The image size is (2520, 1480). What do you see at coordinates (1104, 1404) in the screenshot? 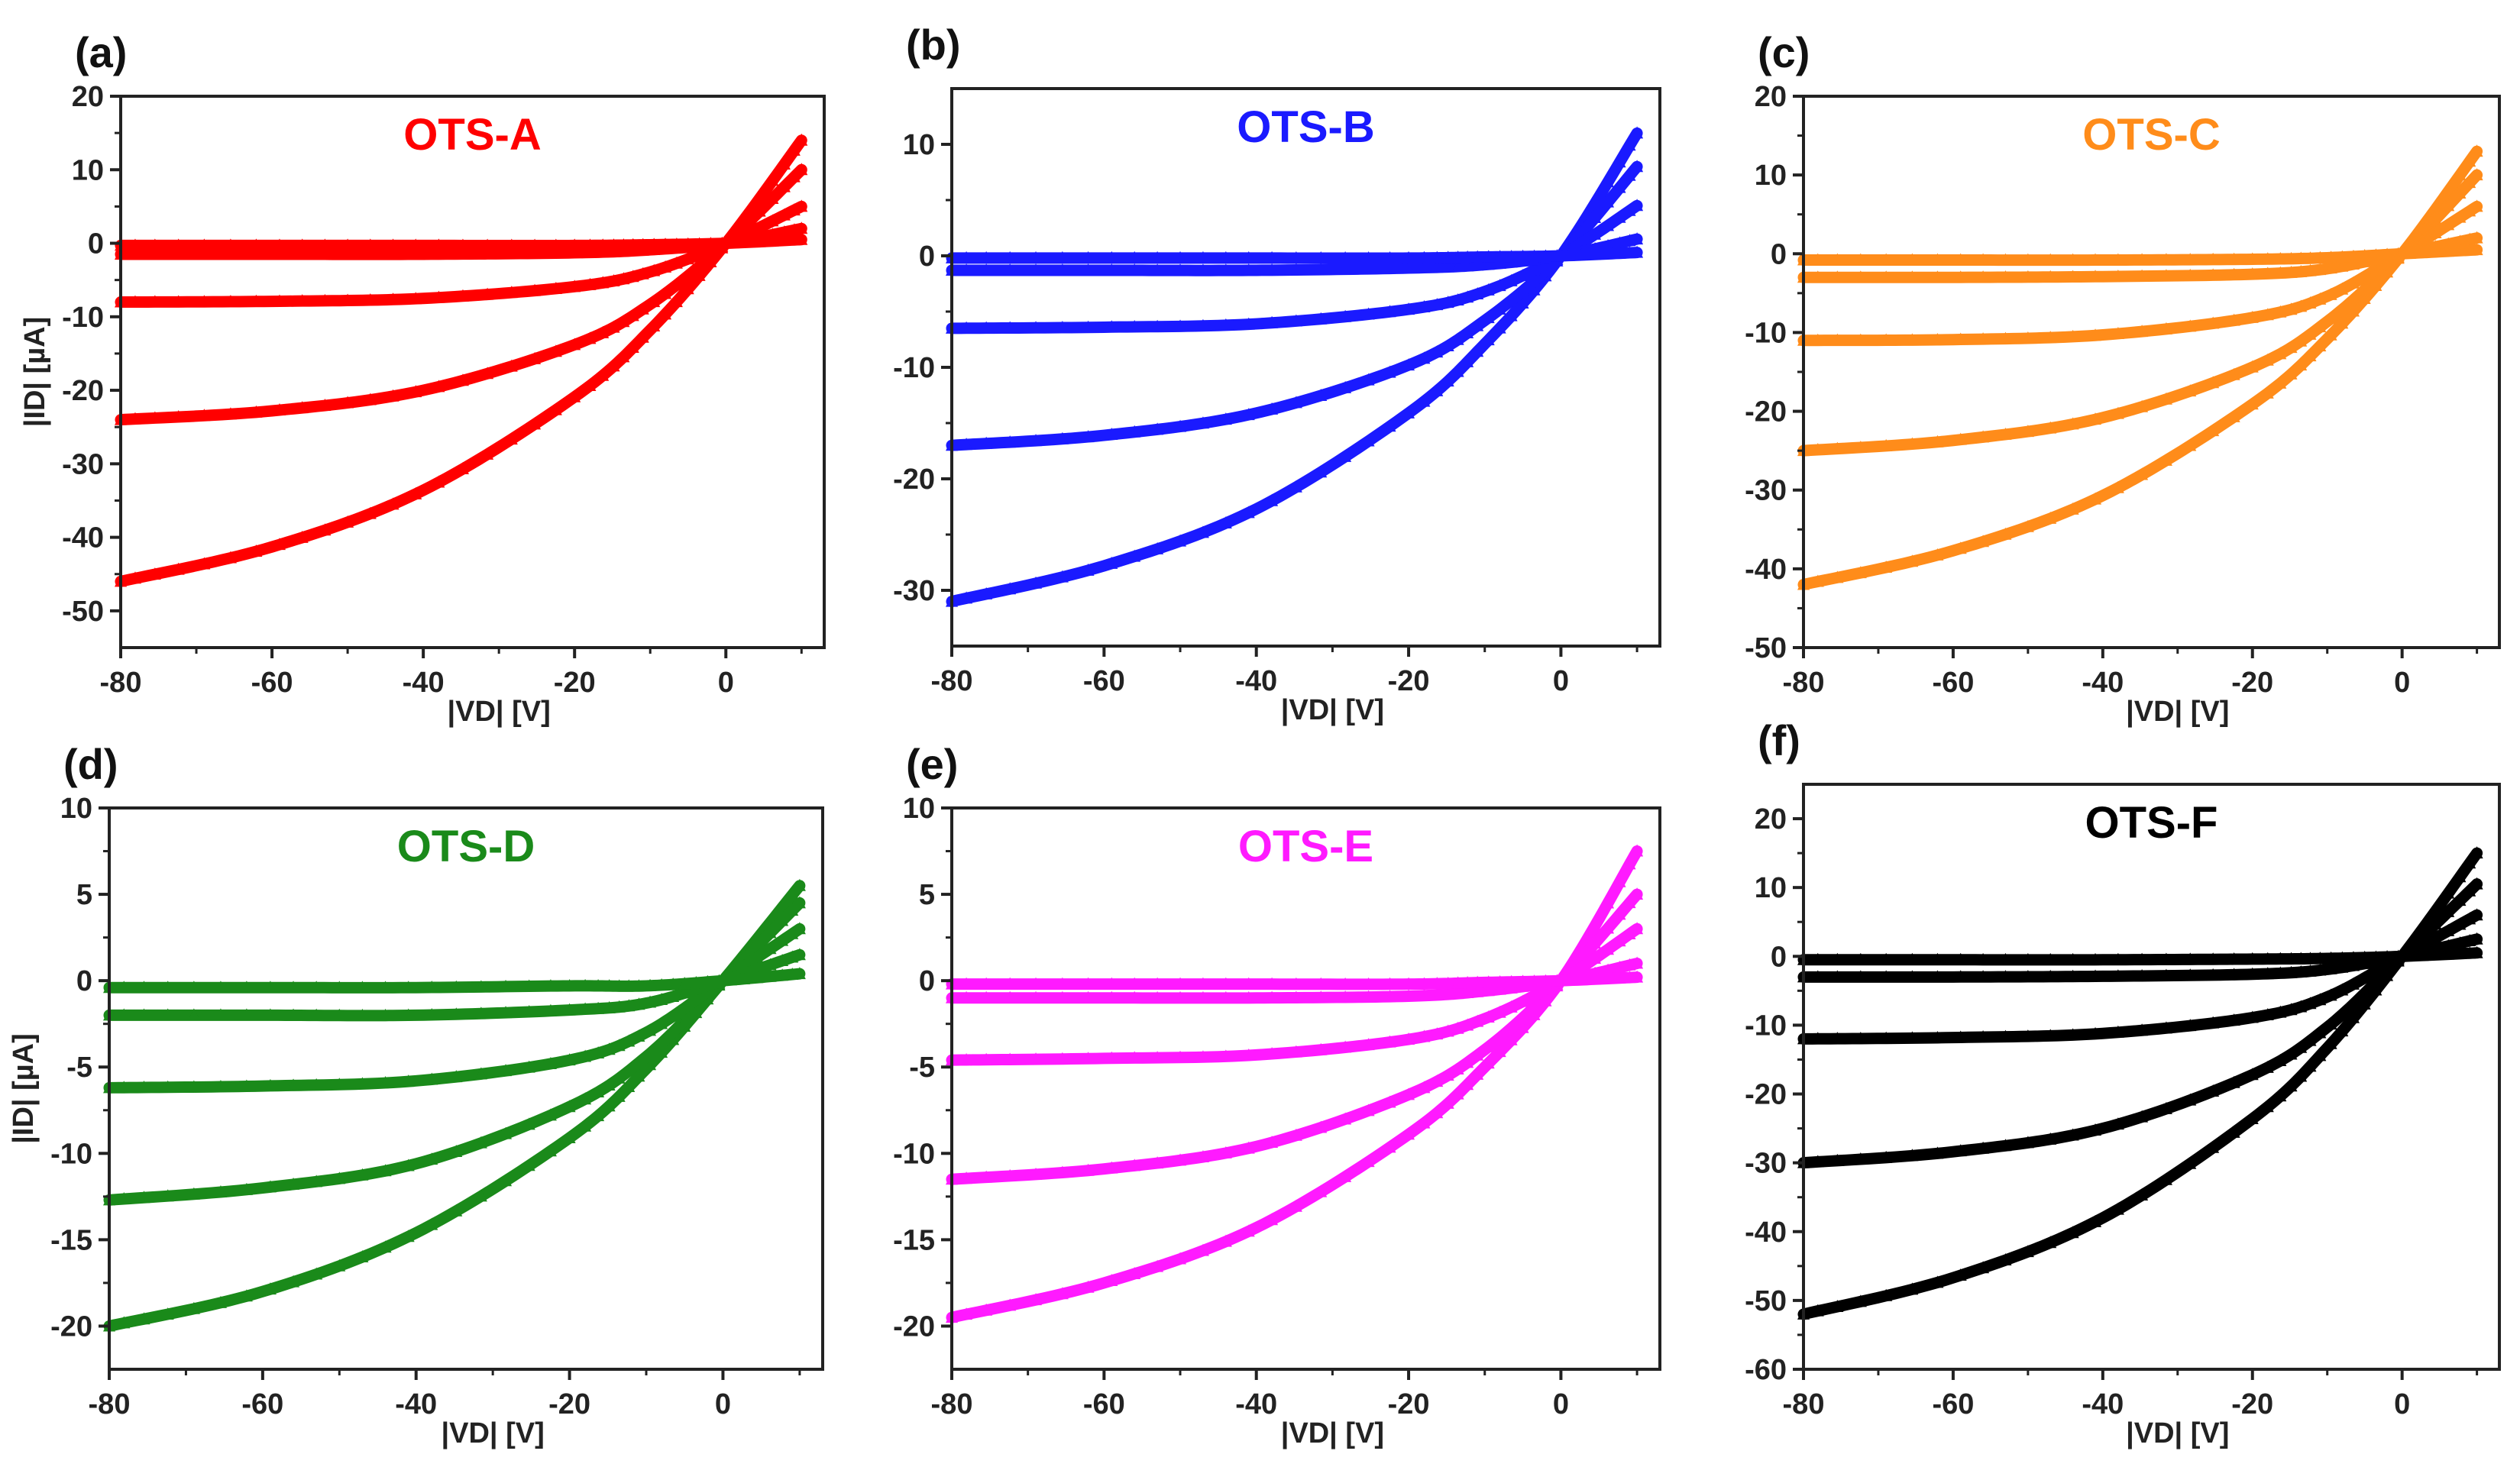
I see `x-tick-label: -60` at bounding box center [1104, 1404].